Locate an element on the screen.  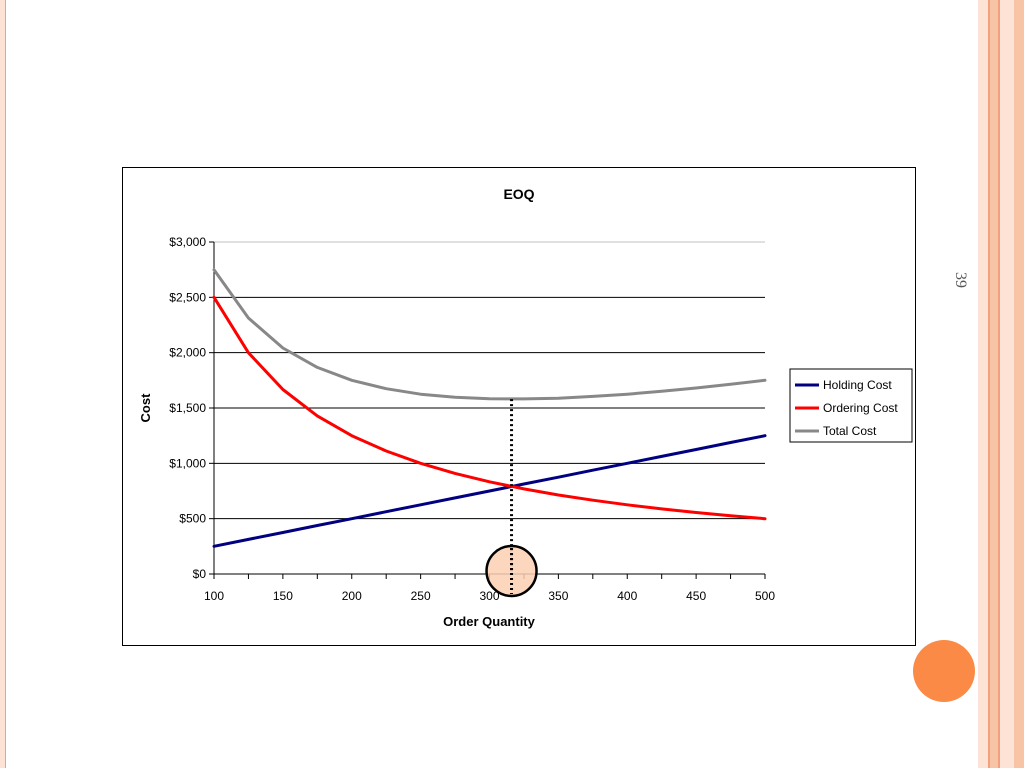
legend-label: Holding Cost is located at coordinates (857, 385).